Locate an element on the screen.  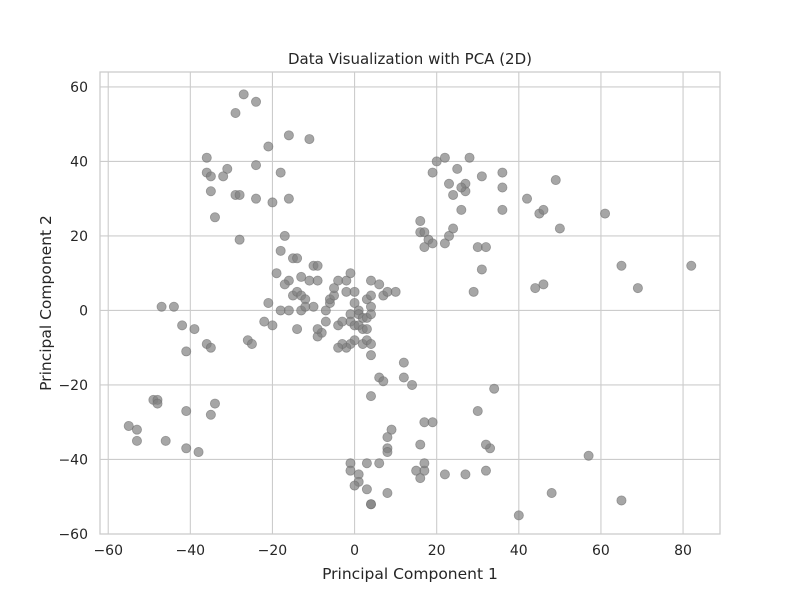
x-tick-label: −20 is located at coordinates (273, 551).